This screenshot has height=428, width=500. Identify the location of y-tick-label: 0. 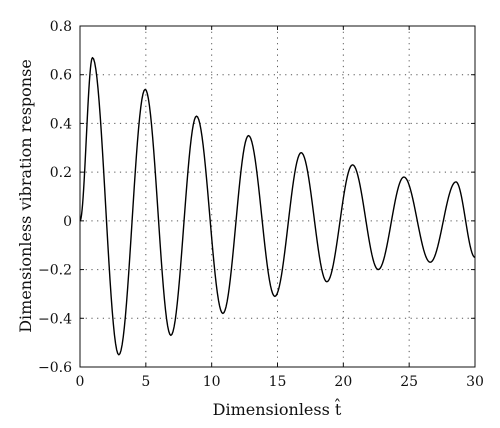
(67, 222).